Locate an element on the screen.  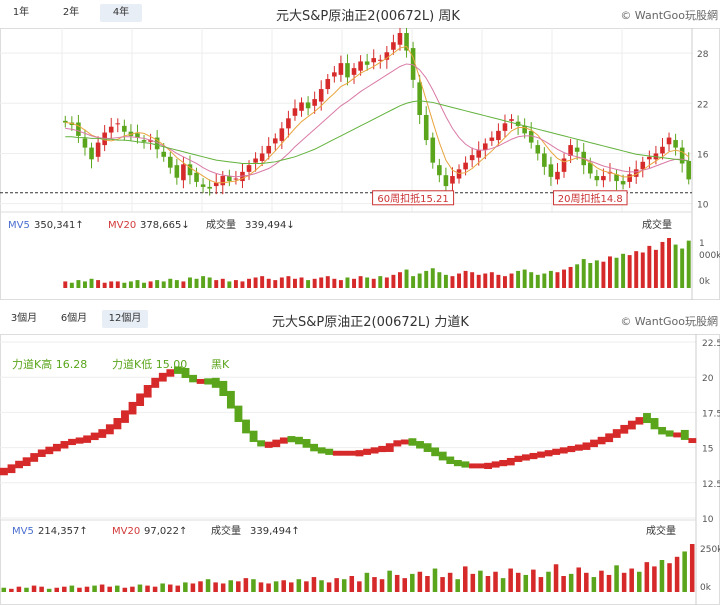
weekly-range-2y-button: 2年 is located at coordinates (71, 12).